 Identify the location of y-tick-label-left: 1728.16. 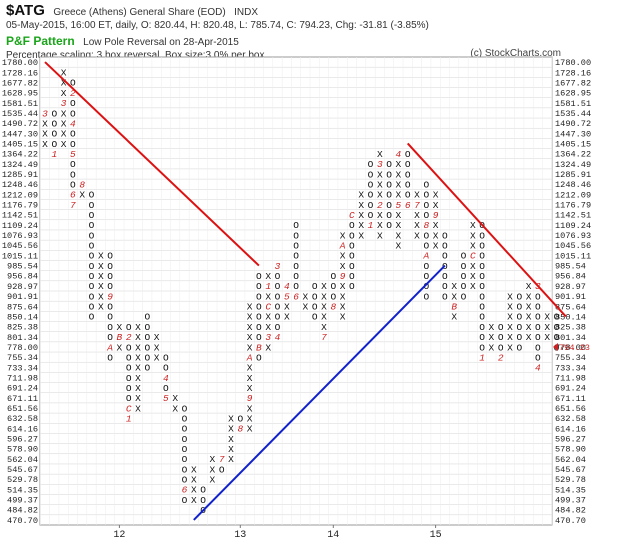
(20, 73).